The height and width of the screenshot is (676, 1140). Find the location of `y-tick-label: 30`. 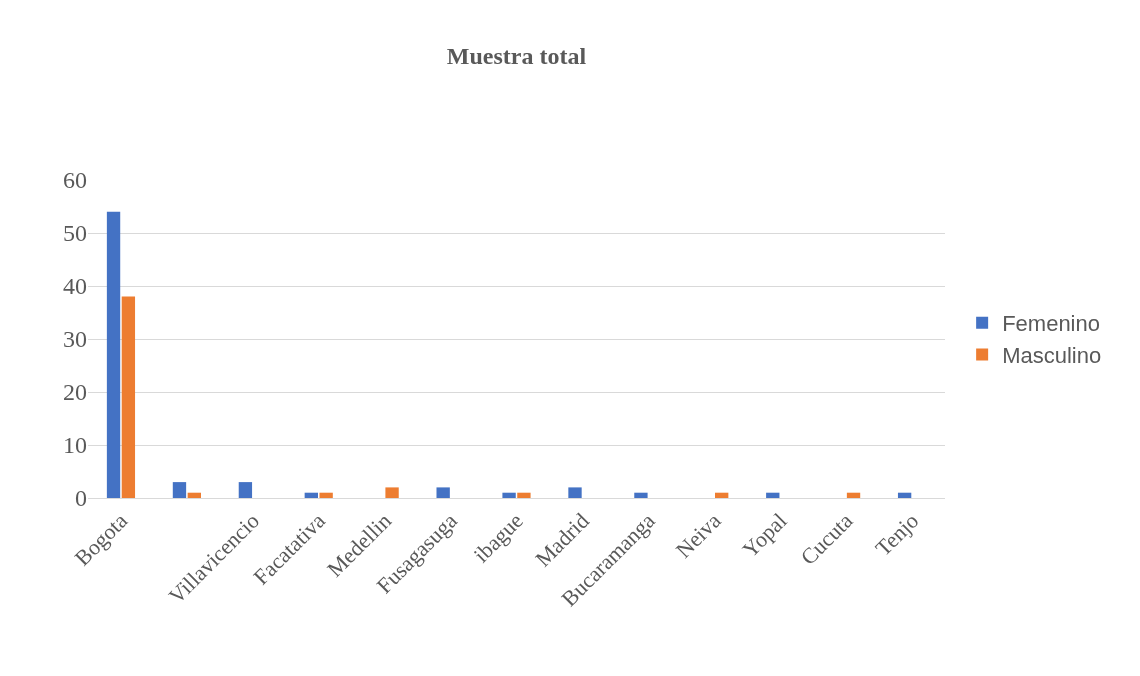

y-tick-label: 30 is located at coordinates (75, 339).